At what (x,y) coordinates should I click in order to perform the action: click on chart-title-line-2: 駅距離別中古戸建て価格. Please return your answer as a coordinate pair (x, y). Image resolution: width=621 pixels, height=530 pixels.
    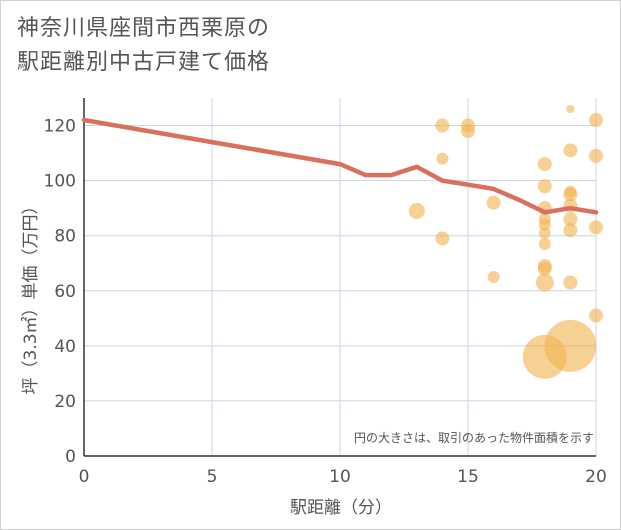
    Looking at the image, I should click on (144, 62).